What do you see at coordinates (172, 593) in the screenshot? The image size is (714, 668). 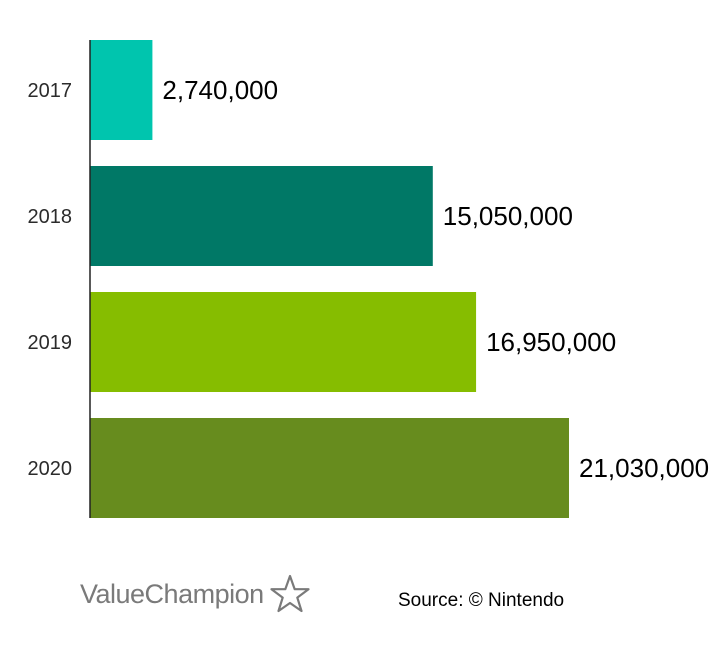 I see `brand-name: ValueChampion` at bounding box center [172, 593].